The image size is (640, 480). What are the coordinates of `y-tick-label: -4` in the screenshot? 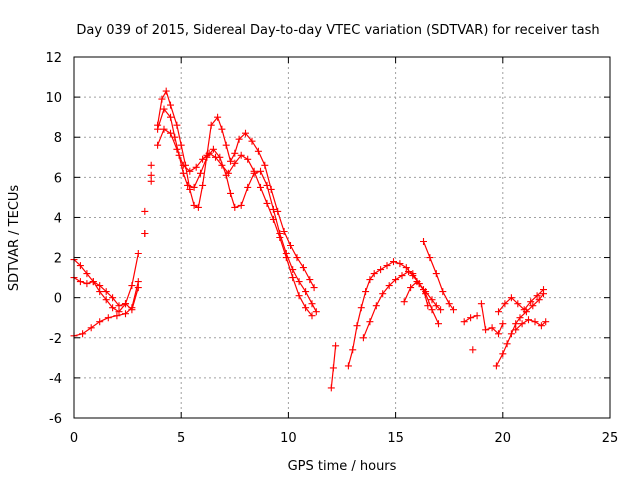 It's located at (55, 379).